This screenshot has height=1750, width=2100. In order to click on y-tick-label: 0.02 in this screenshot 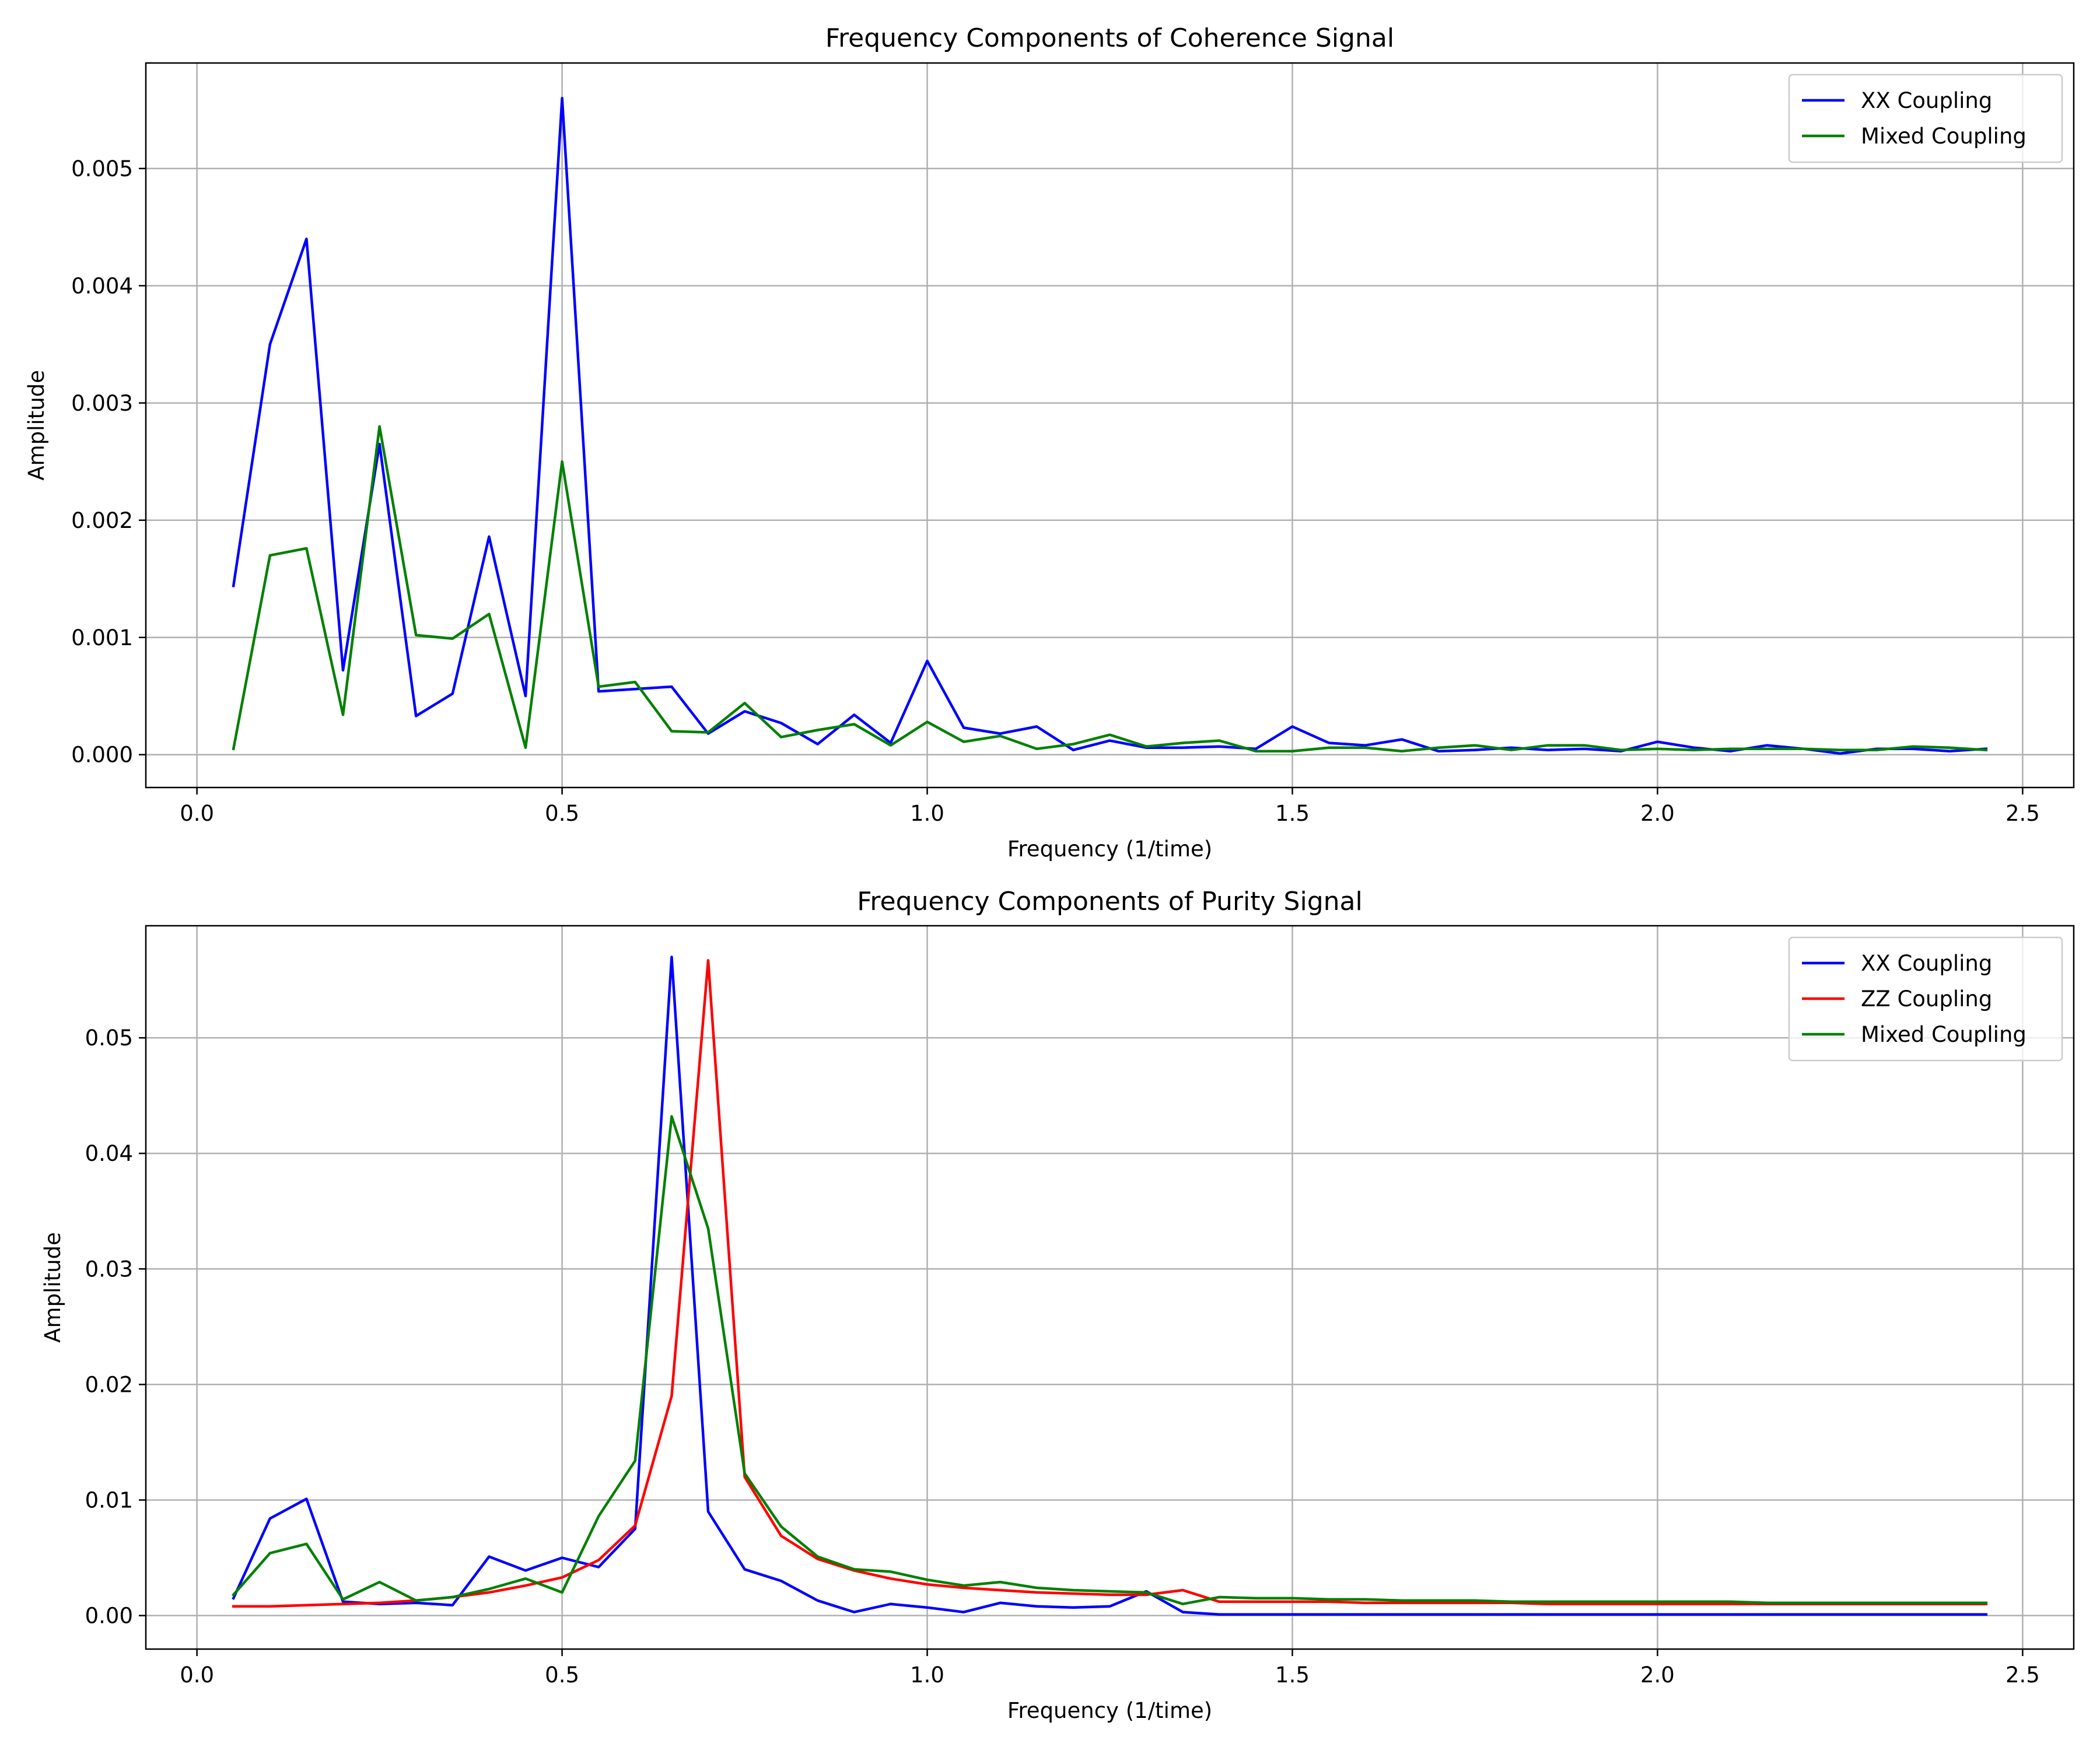, I will do `click(109, 1384)`.